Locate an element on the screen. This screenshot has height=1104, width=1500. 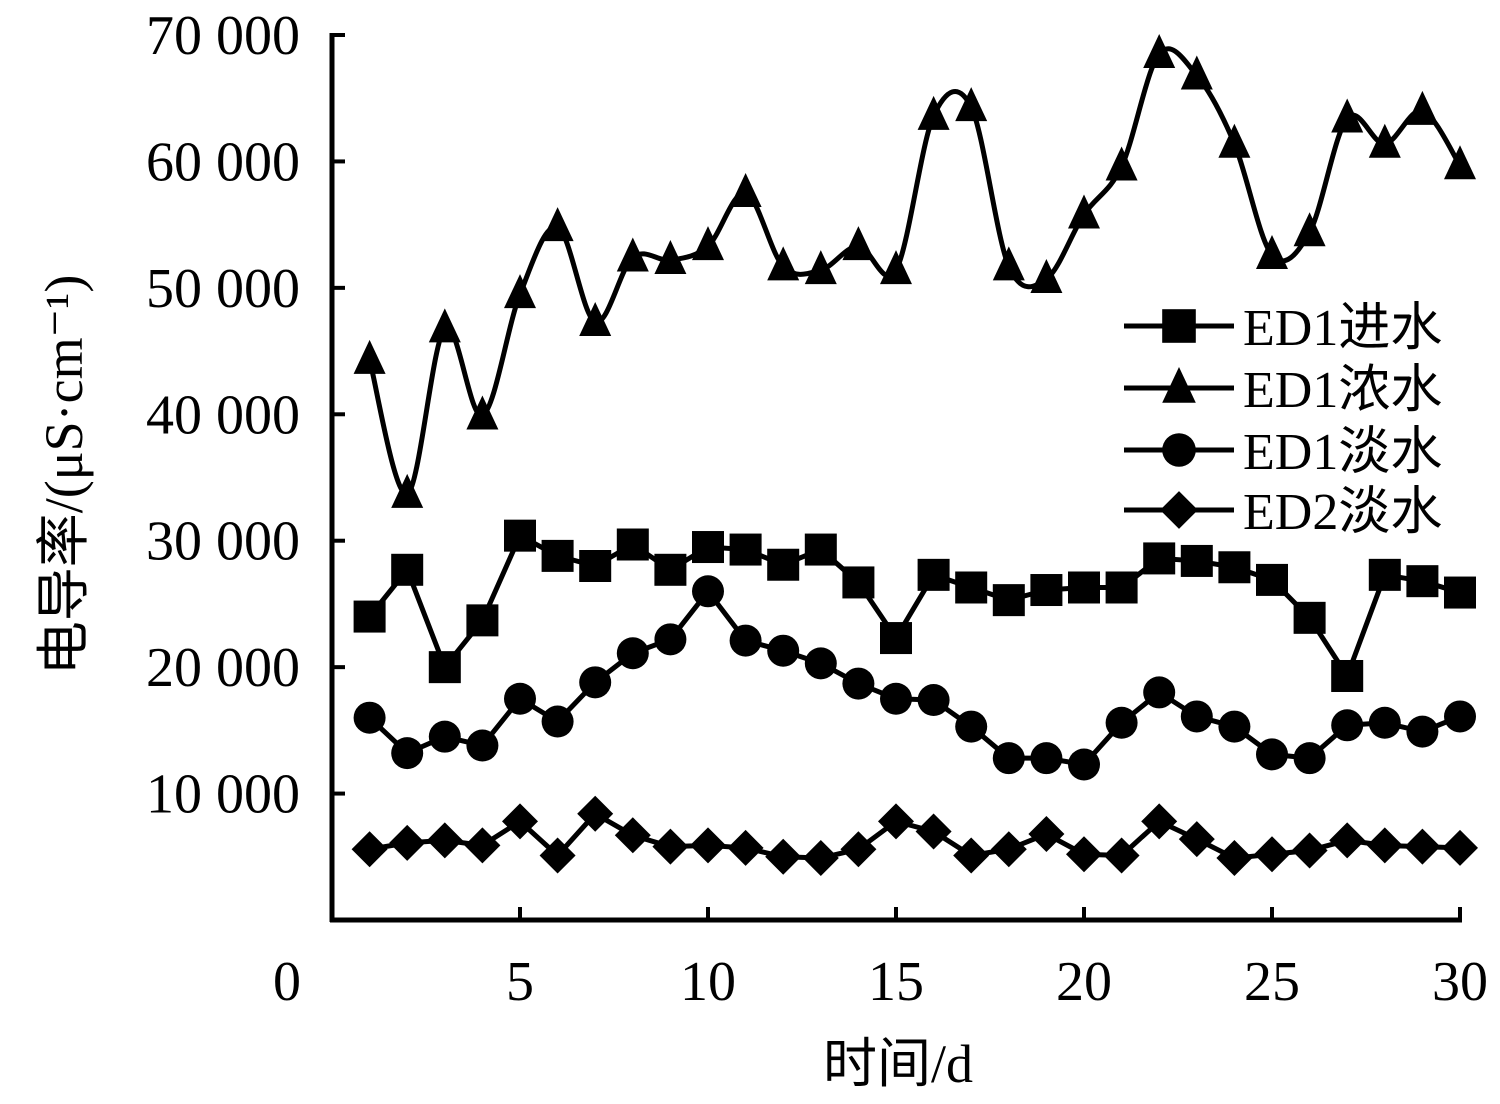
y-tick-label: 30 000 is located at coordinates (223, 542).